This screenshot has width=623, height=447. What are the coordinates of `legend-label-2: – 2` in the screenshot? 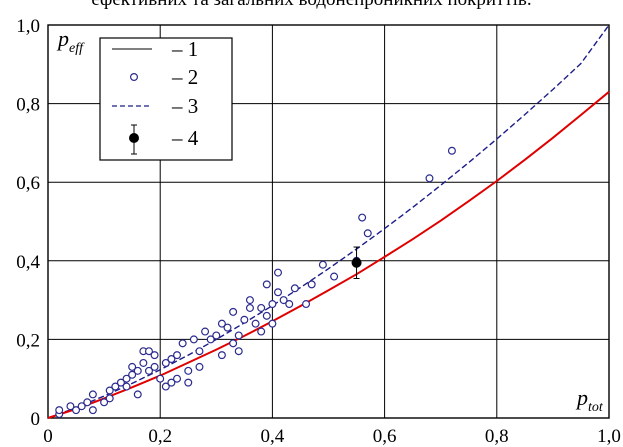 It's located at (184, 77).